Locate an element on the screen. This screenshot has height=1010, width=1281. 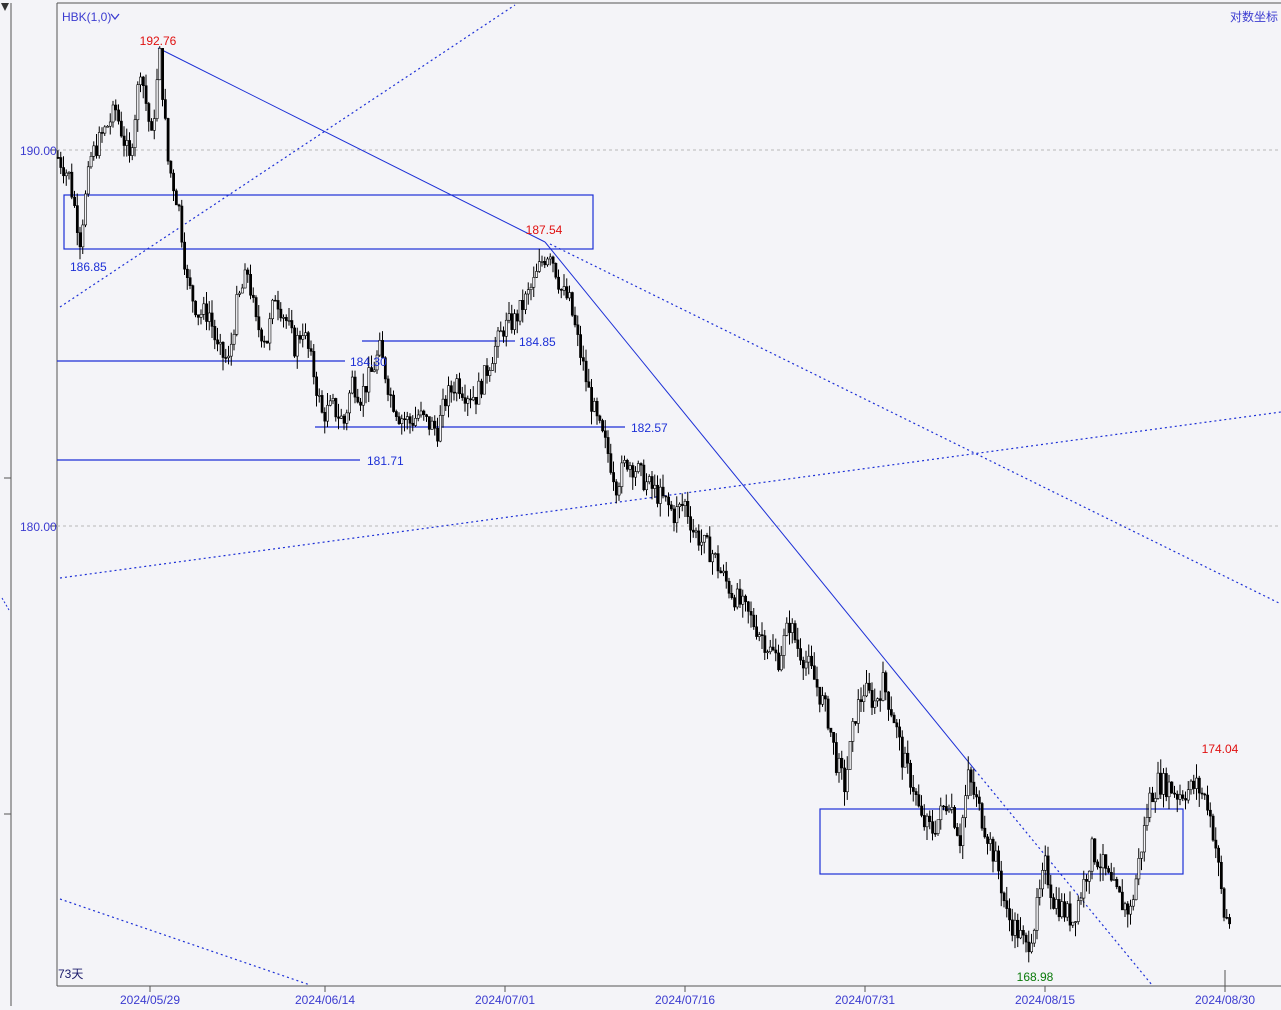
corner-arrow-icon is located at coordinates (5, 7).